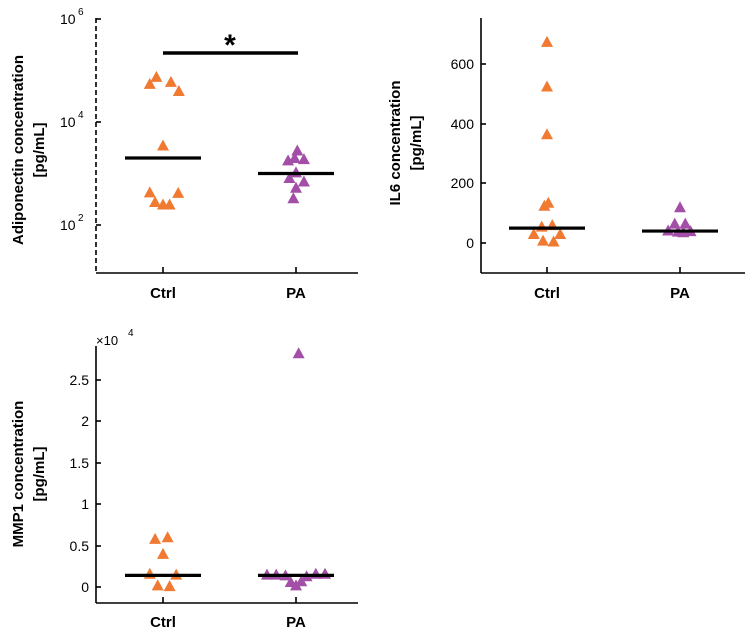 The width and height of the screenshot is (749, 635). I want to click on mmp1-cat-ctrl: Ctrl, so click(163, 622).